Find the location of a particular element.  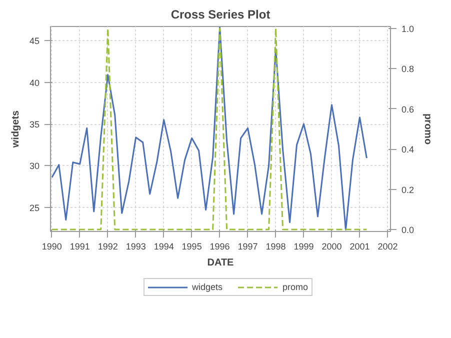

x-tick-label: 1994 is located at coordinates (164, 247).